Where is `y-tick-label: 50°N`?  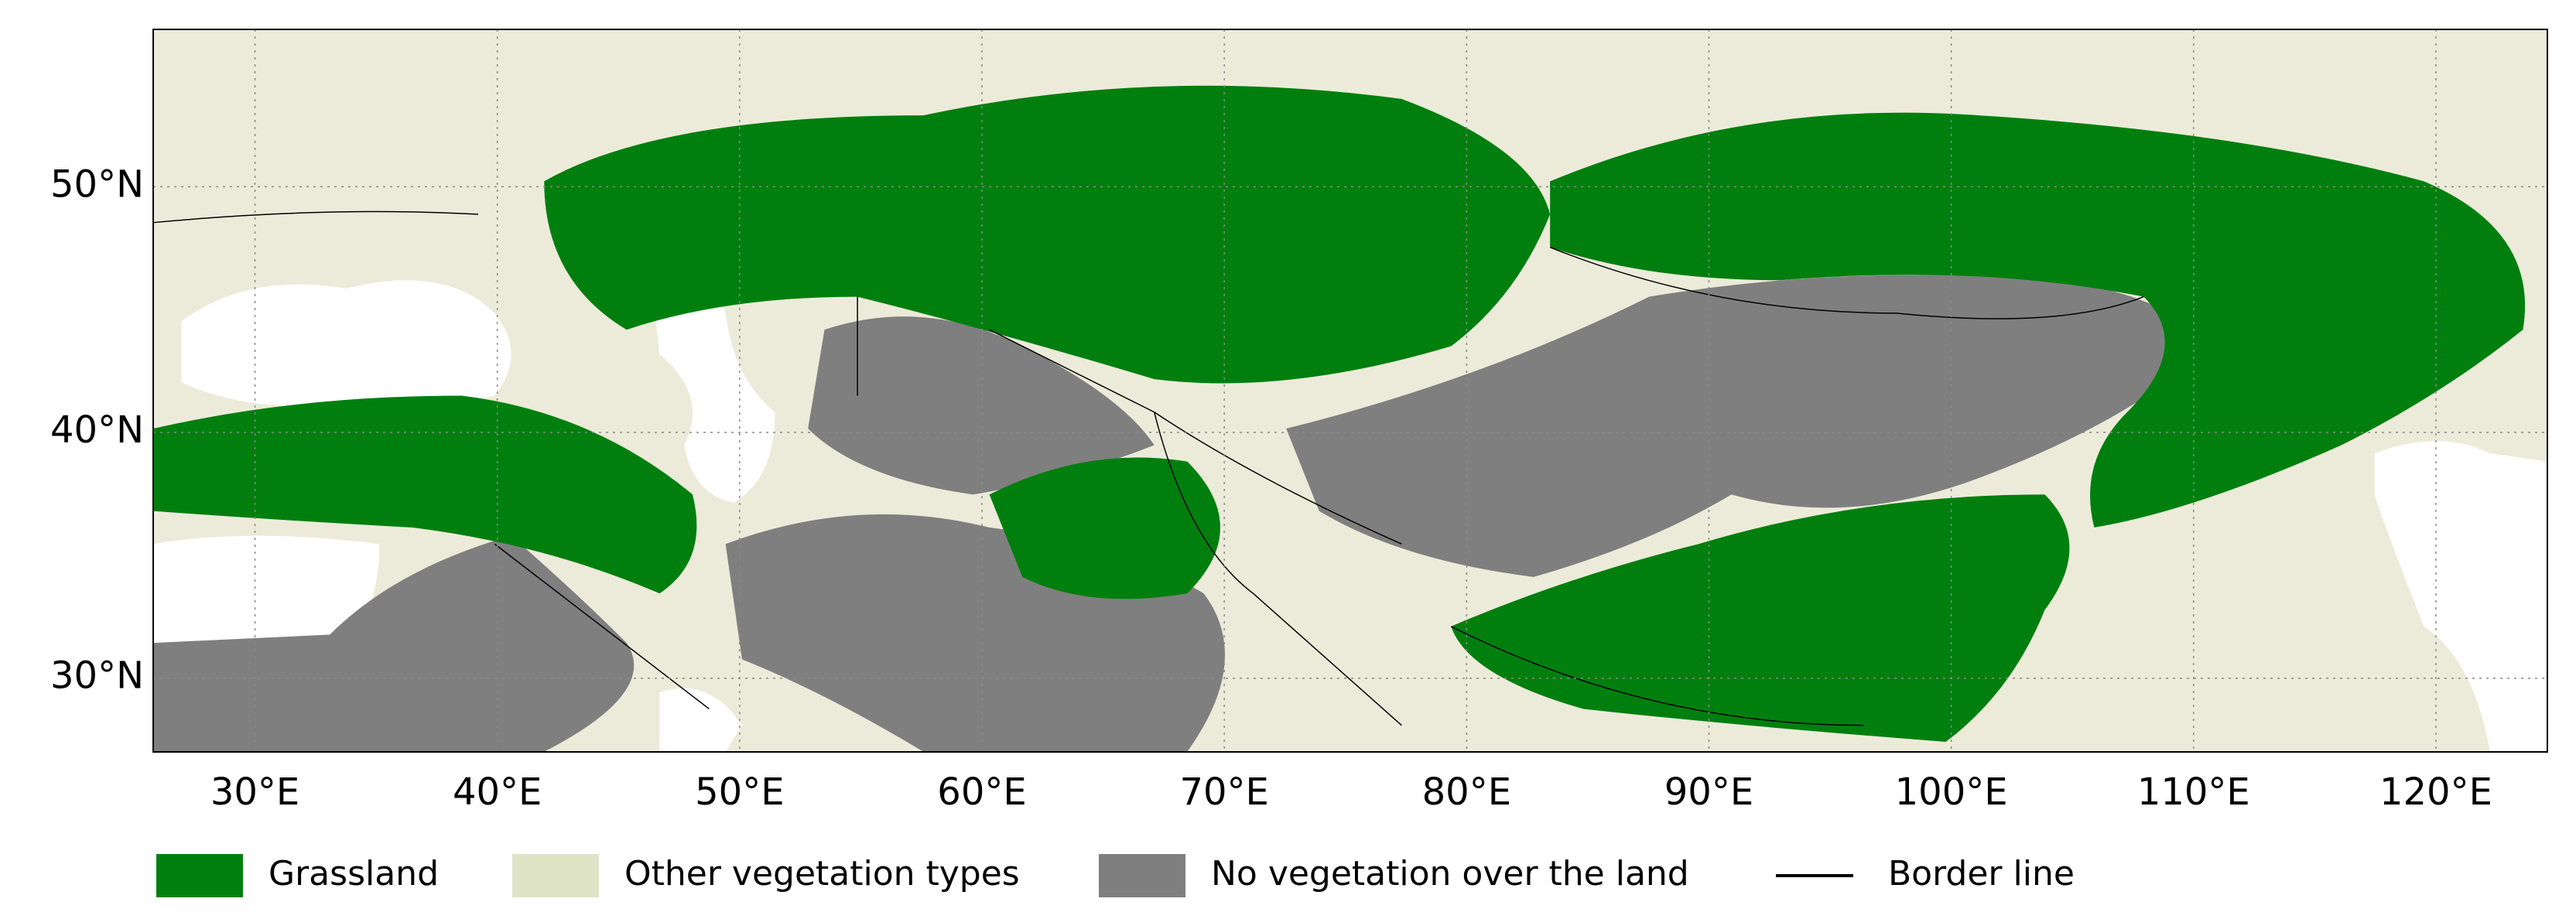
y-tick-label: 50°N is located at coordinates (97, 184).